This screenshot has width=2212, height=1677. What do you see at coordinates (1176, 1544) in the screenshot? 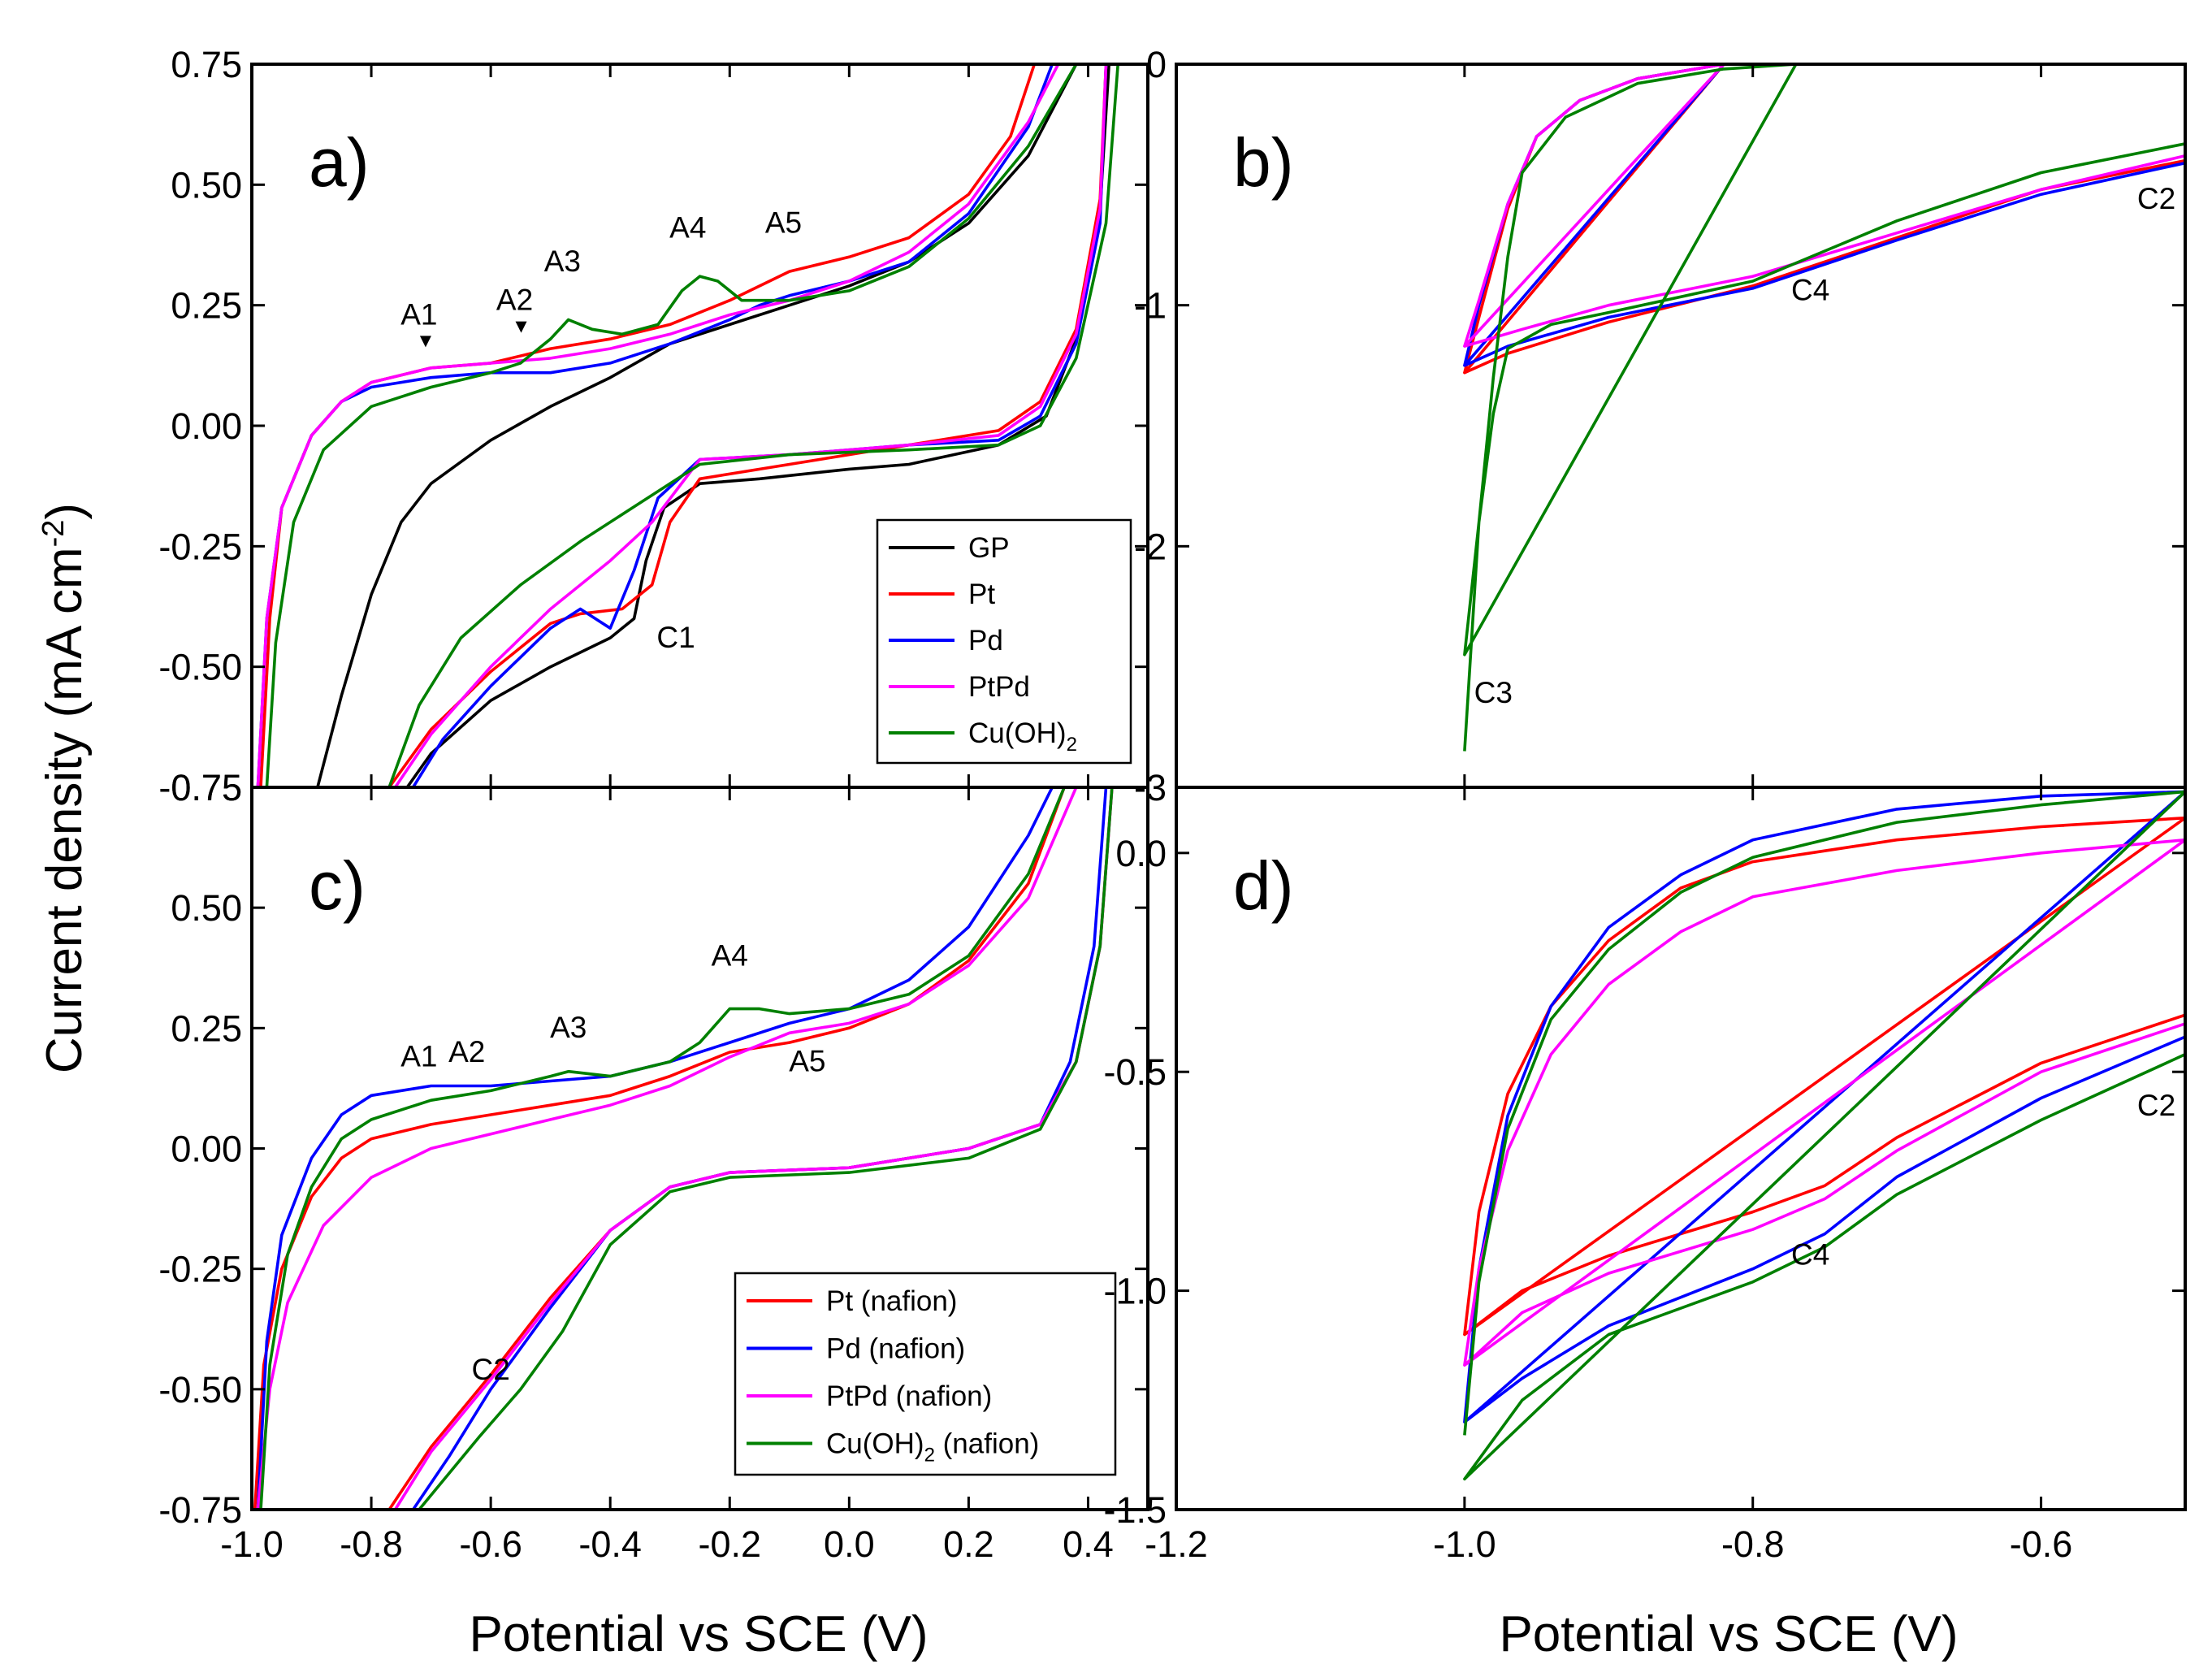
I see `x-tick-label: -1.2` at bounding box center [1176, 1544].